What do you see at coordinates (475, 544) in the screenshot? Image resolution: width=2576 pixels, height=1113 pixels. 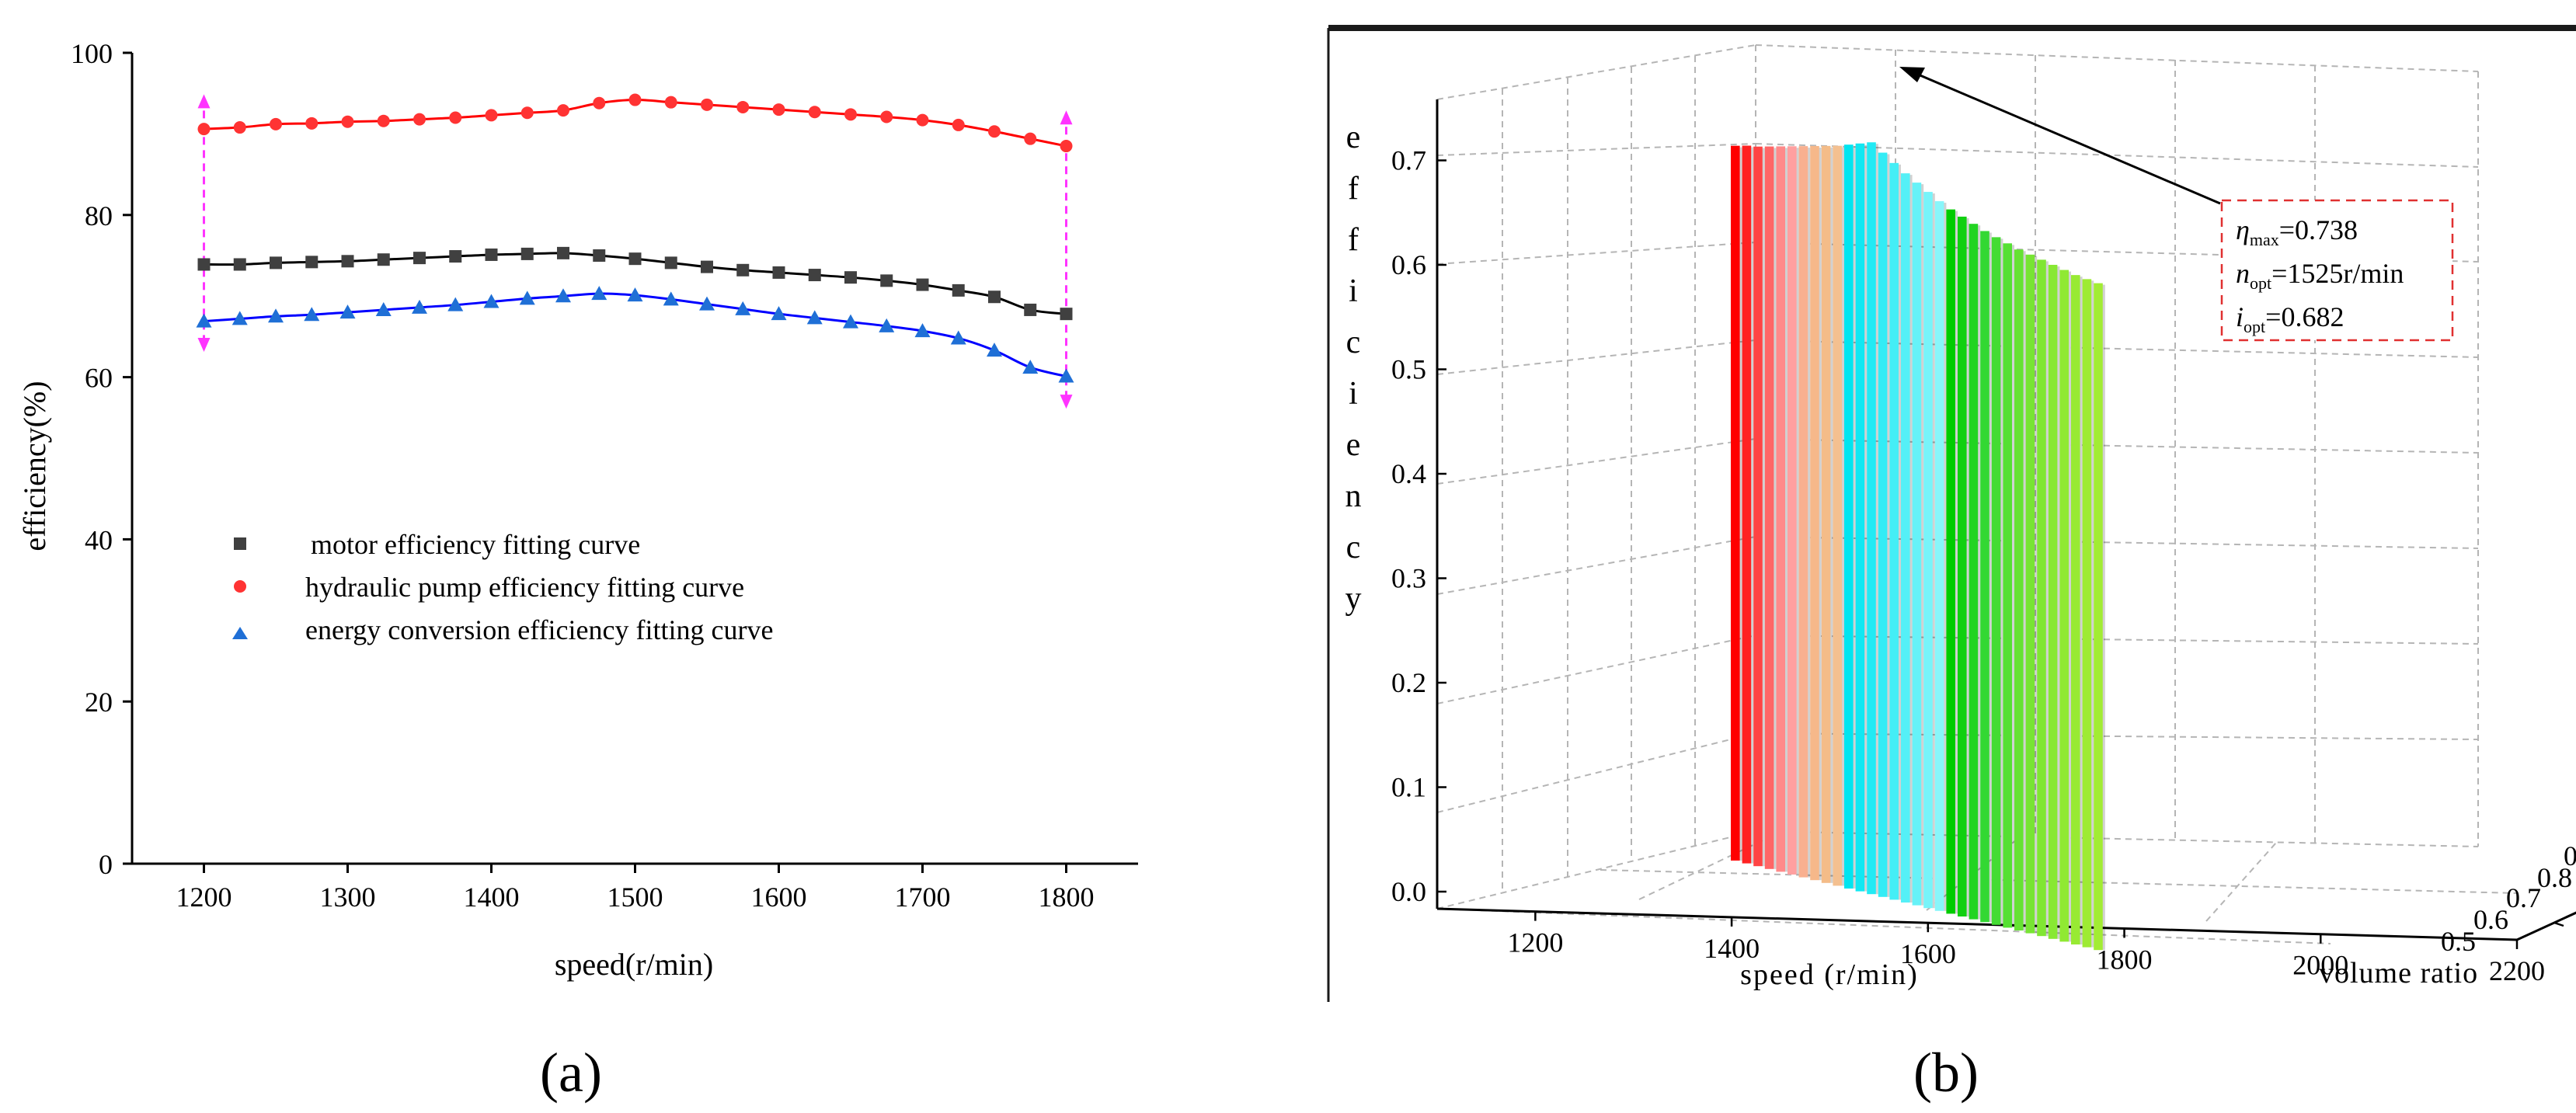 I see `legend-motor-label: motor efficiency fitting curve` at bounding box center [475, 544].